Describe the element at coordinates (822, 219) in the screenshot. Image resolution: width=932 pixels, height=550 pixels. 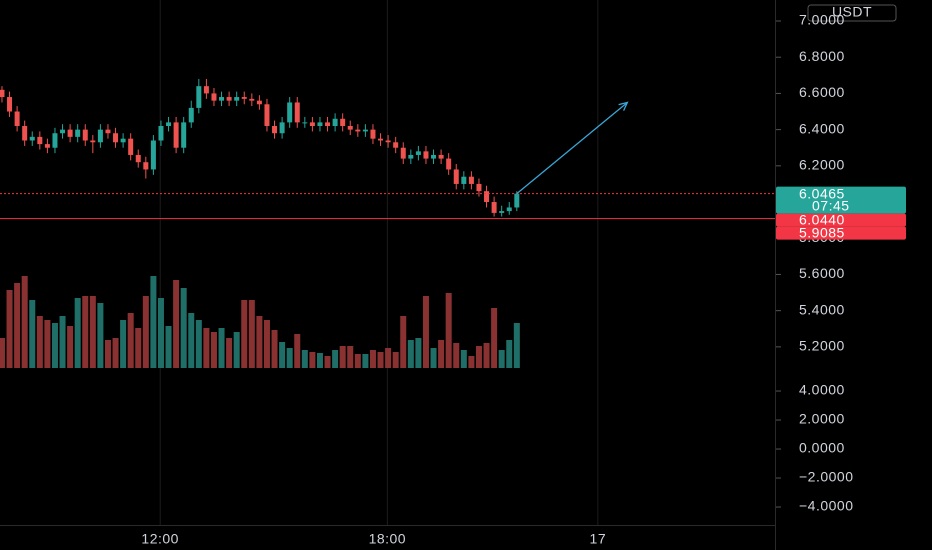
I see `price-line-label: 6.0440` at that location.